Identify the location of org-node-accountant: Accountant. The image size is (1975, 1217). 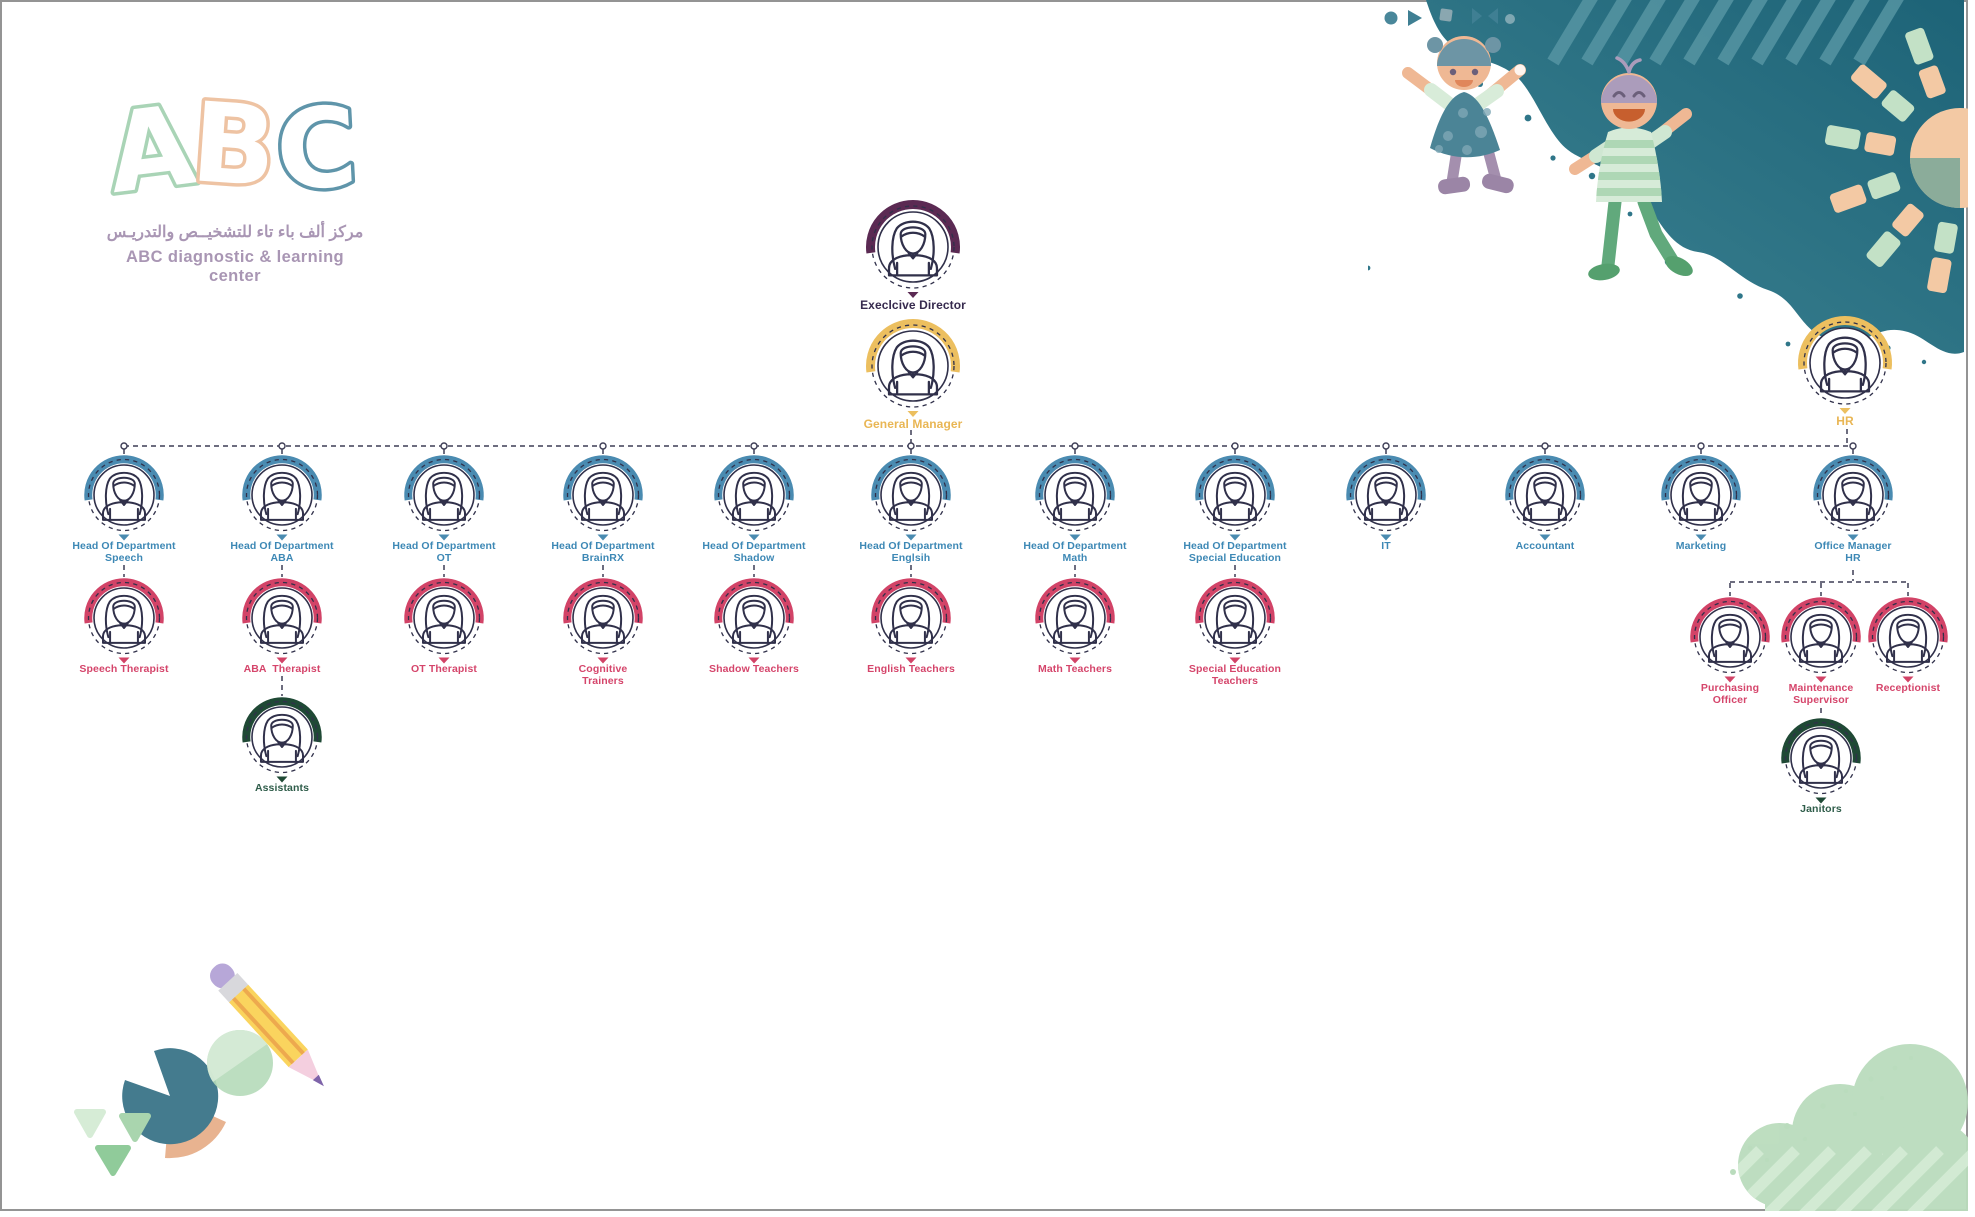
(1545, 503).